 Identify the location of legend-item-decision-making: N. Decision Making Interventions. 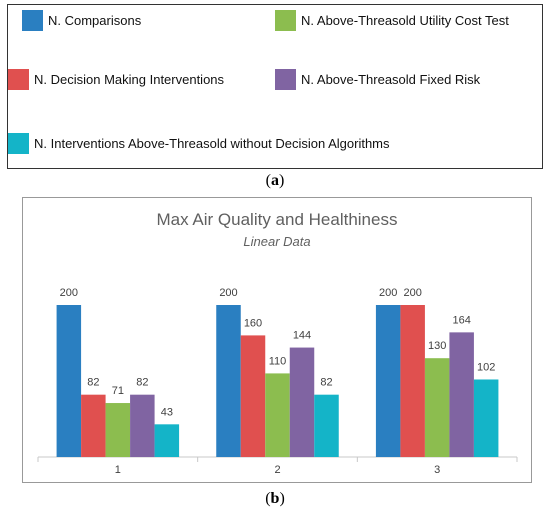
(116, 79).